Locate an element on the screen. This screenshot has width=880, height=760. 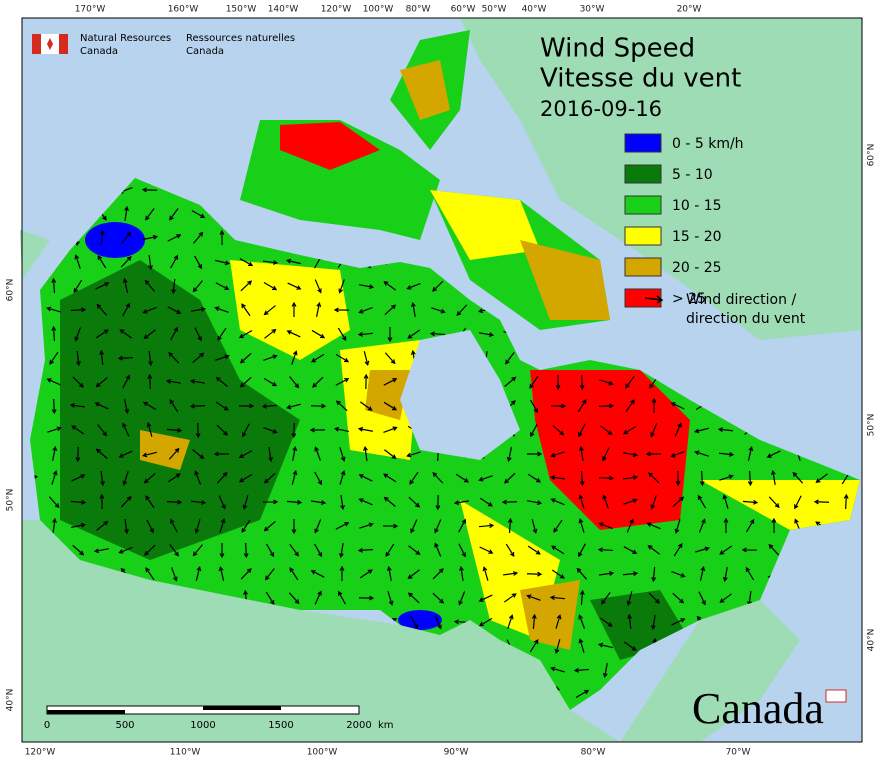
scale-bar is located at coordinates (86, 712).